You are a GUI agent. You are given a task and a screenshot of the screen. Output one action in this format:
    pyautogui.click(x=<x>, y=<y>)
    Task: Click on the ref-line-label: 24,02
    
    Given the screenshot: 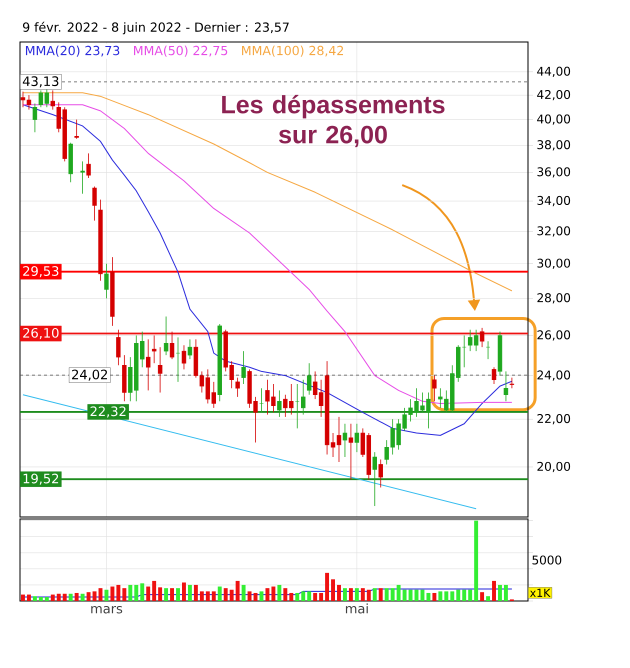 What is the action you would take?
    pyautogui.click(x=89, y=375)
    